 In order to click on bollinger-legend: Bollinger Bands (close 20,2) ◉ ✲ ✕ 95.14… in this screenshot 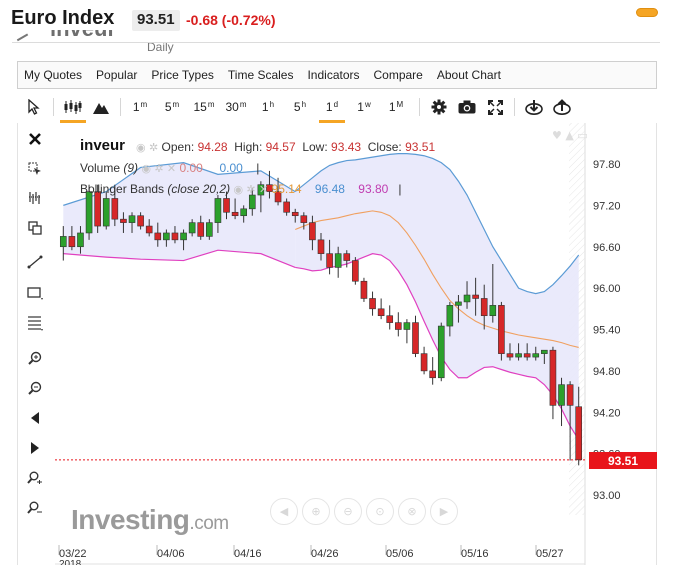, I will do `click(241, 189)`.